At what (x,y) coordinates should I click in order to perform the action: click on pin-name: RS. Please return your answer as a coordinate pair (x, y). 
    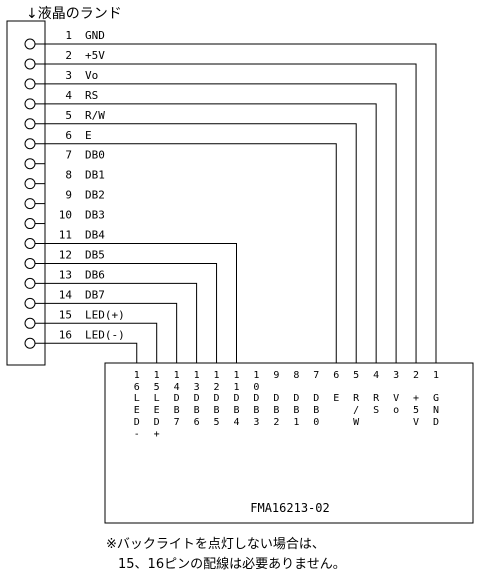
    Looking at the image, I should click on (91, 95).